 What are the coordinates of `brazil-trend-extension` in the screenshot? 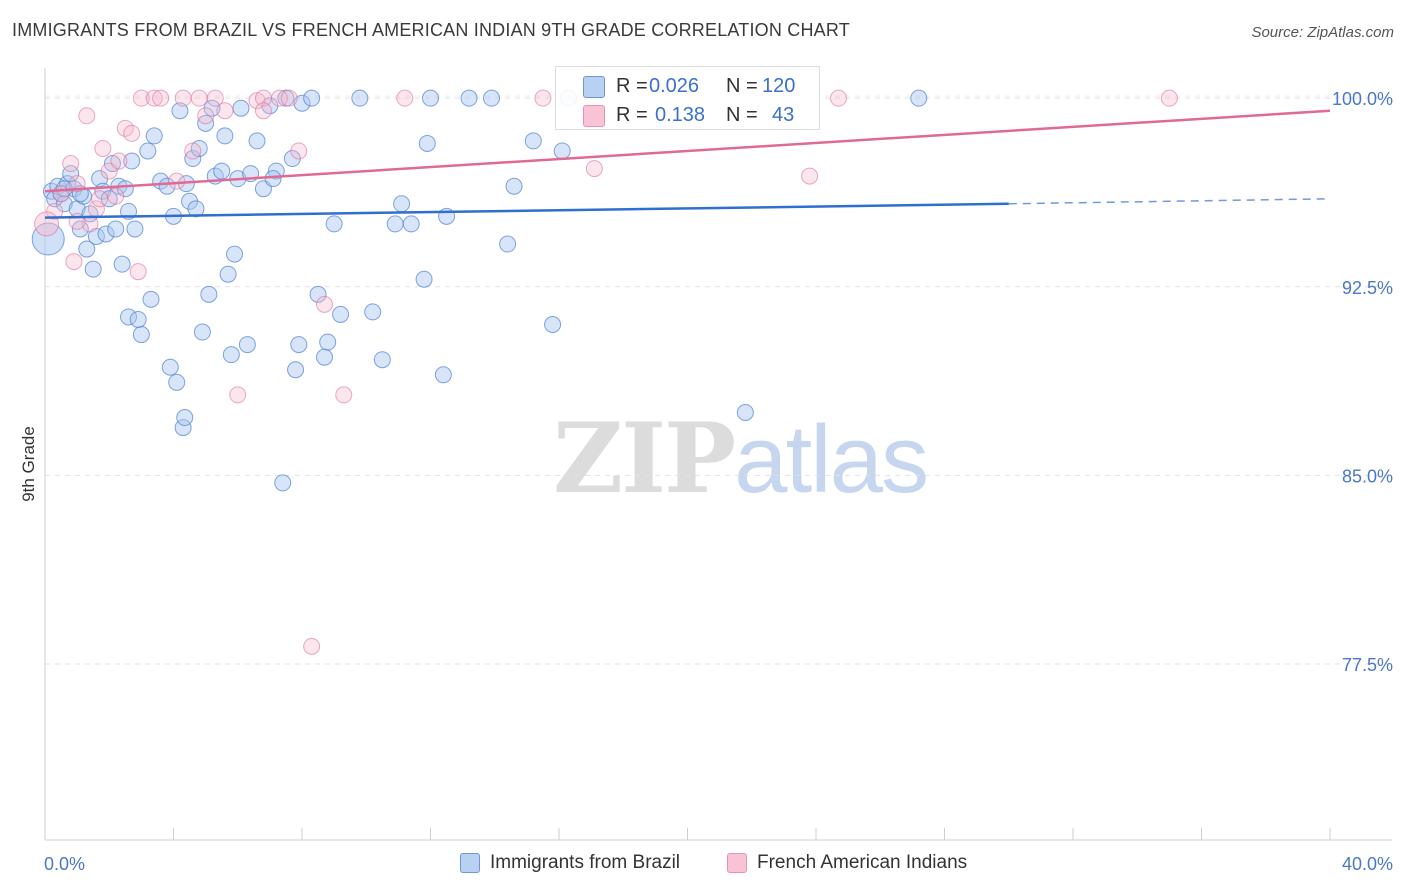 It's located at (1169, 201).